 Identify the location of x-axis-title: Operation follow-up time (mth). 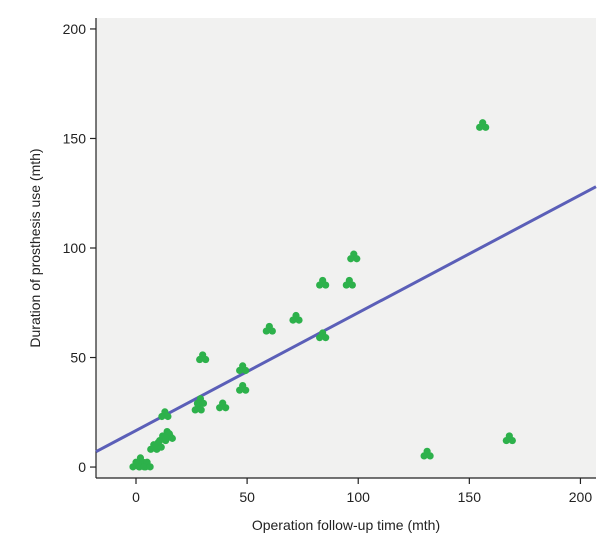
(346, 525).